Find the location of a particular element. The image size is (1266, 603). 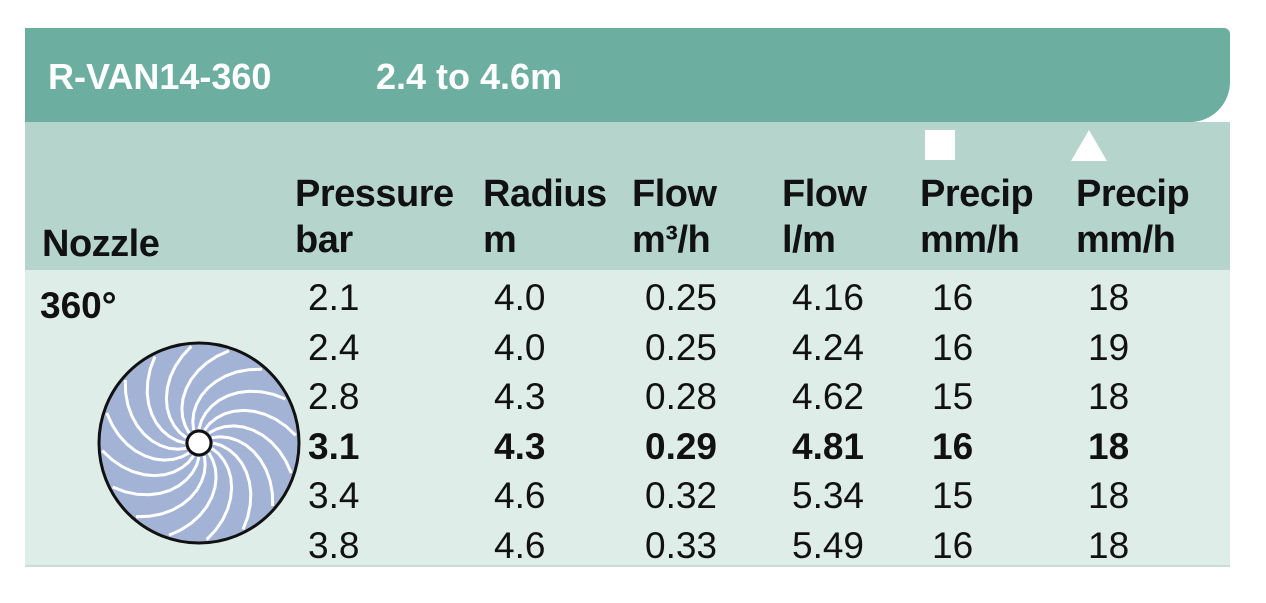

cell: 3.1 is located at coordinates (334, 446).